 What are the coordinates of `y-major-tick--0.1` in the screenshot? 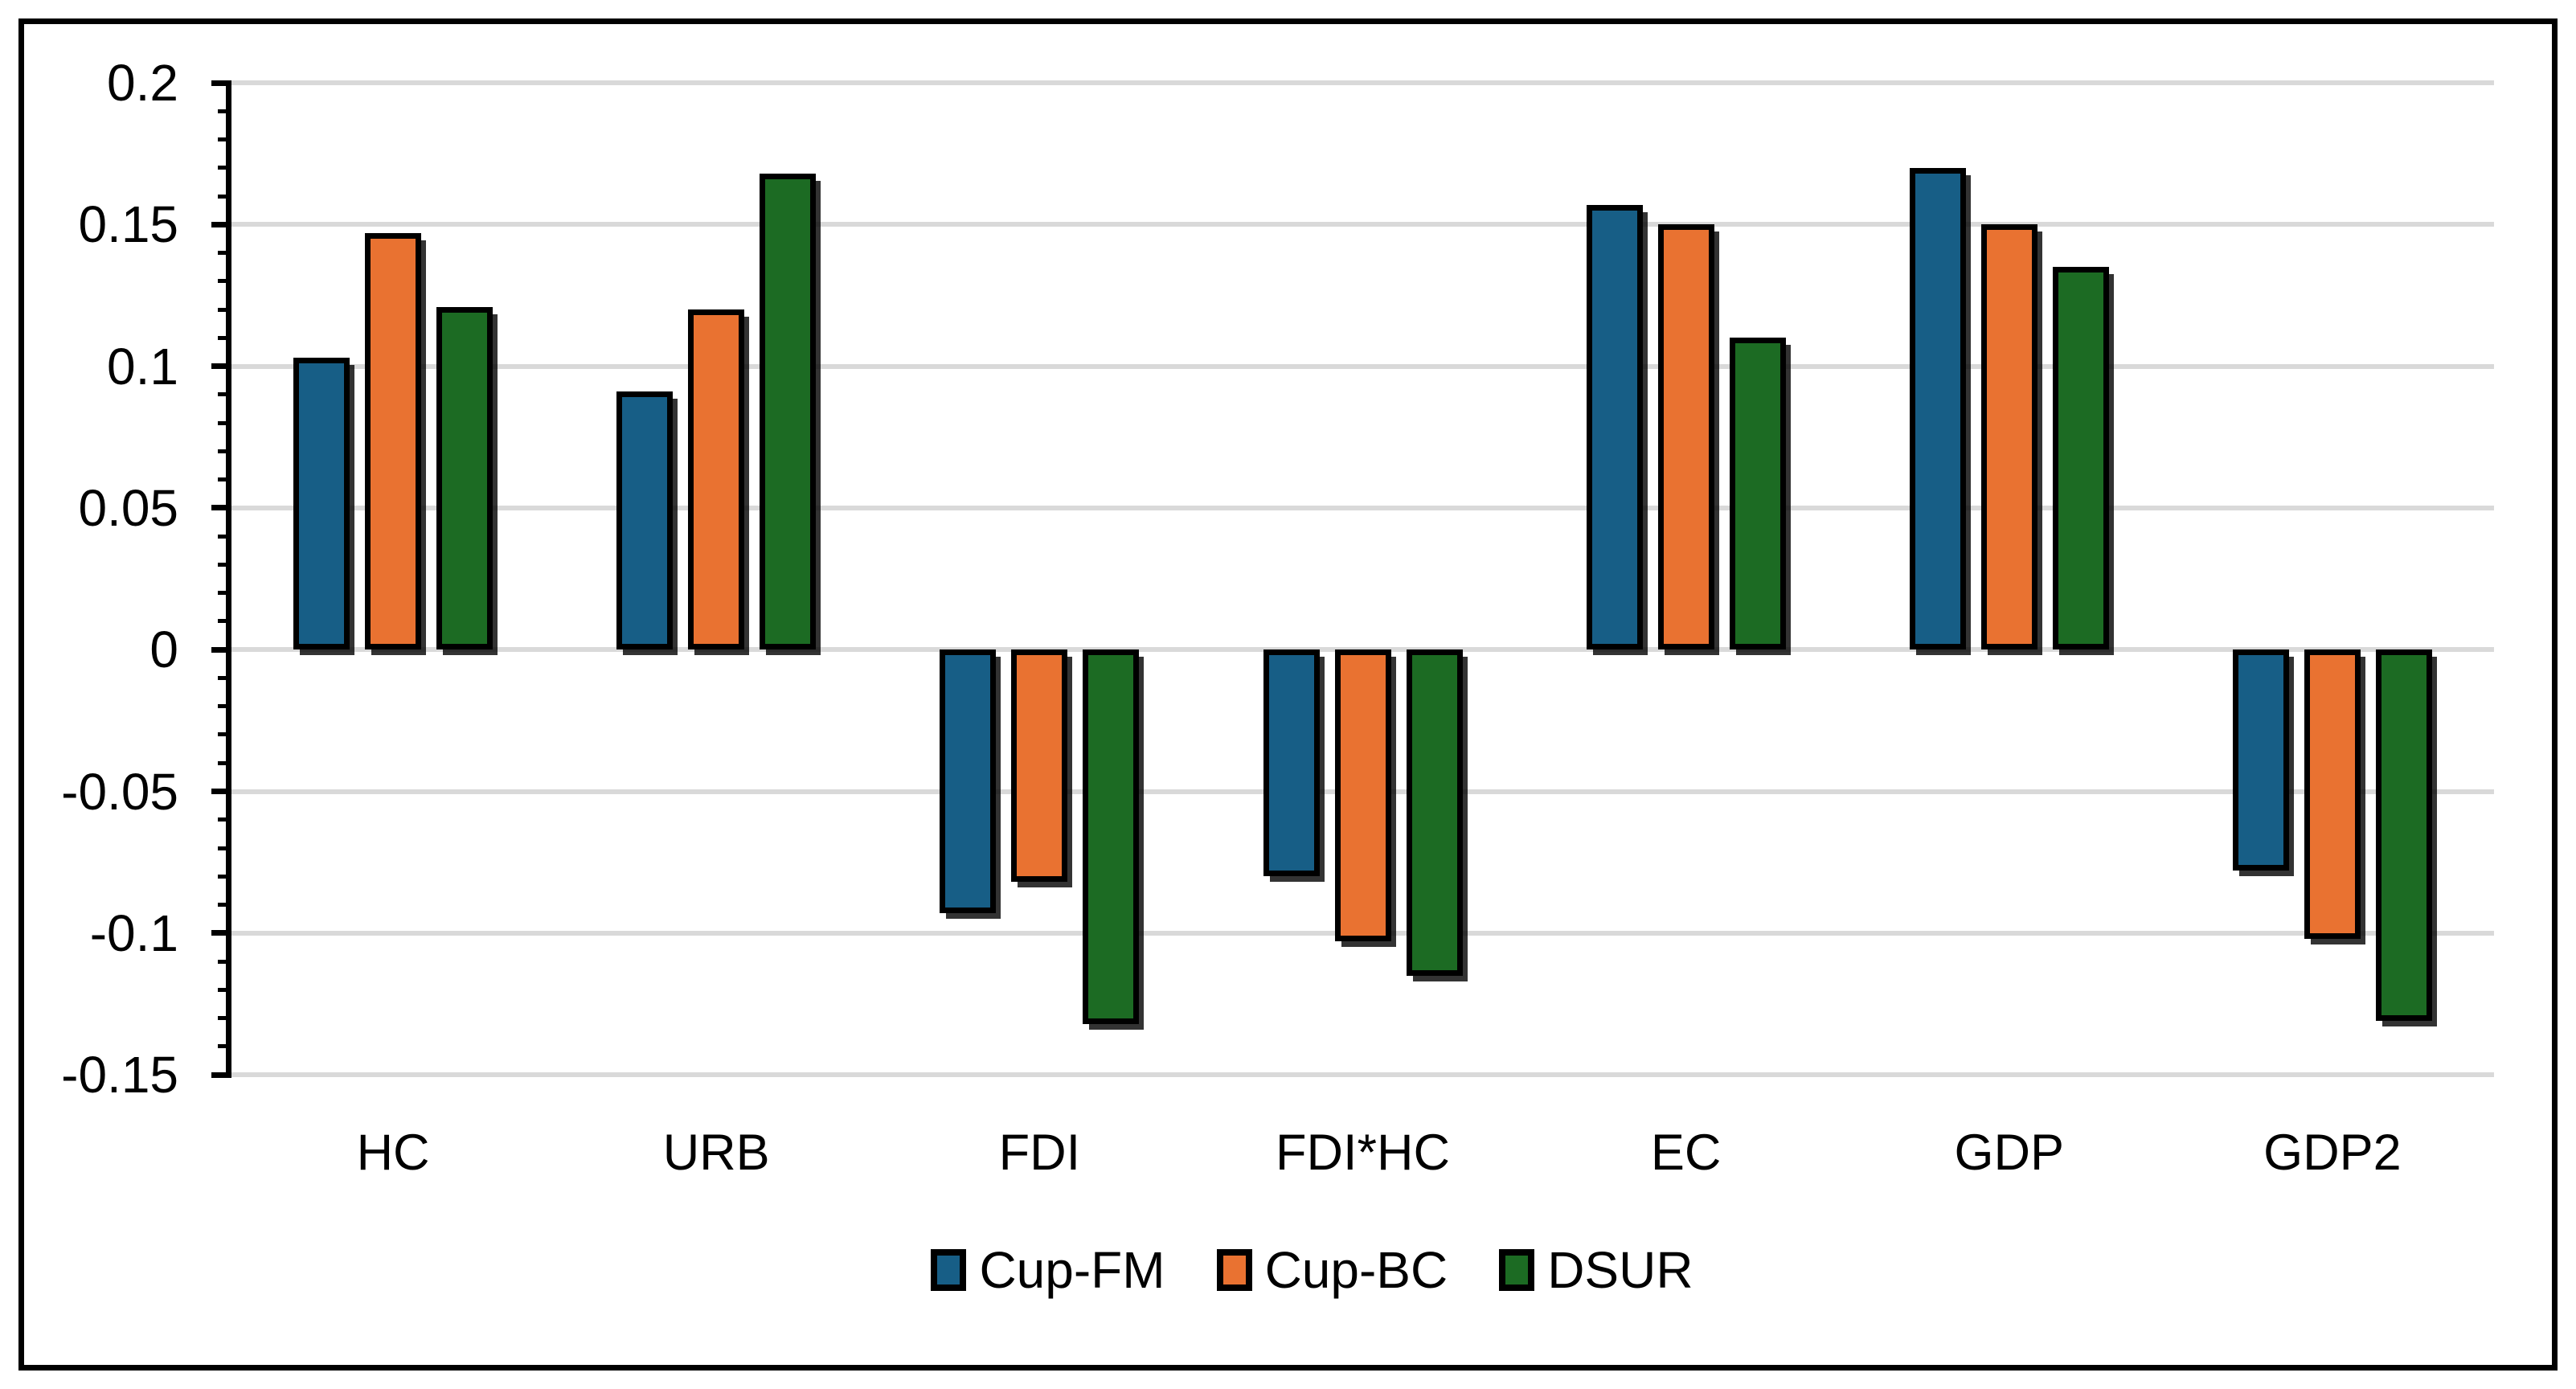 It's located at (221, 933).